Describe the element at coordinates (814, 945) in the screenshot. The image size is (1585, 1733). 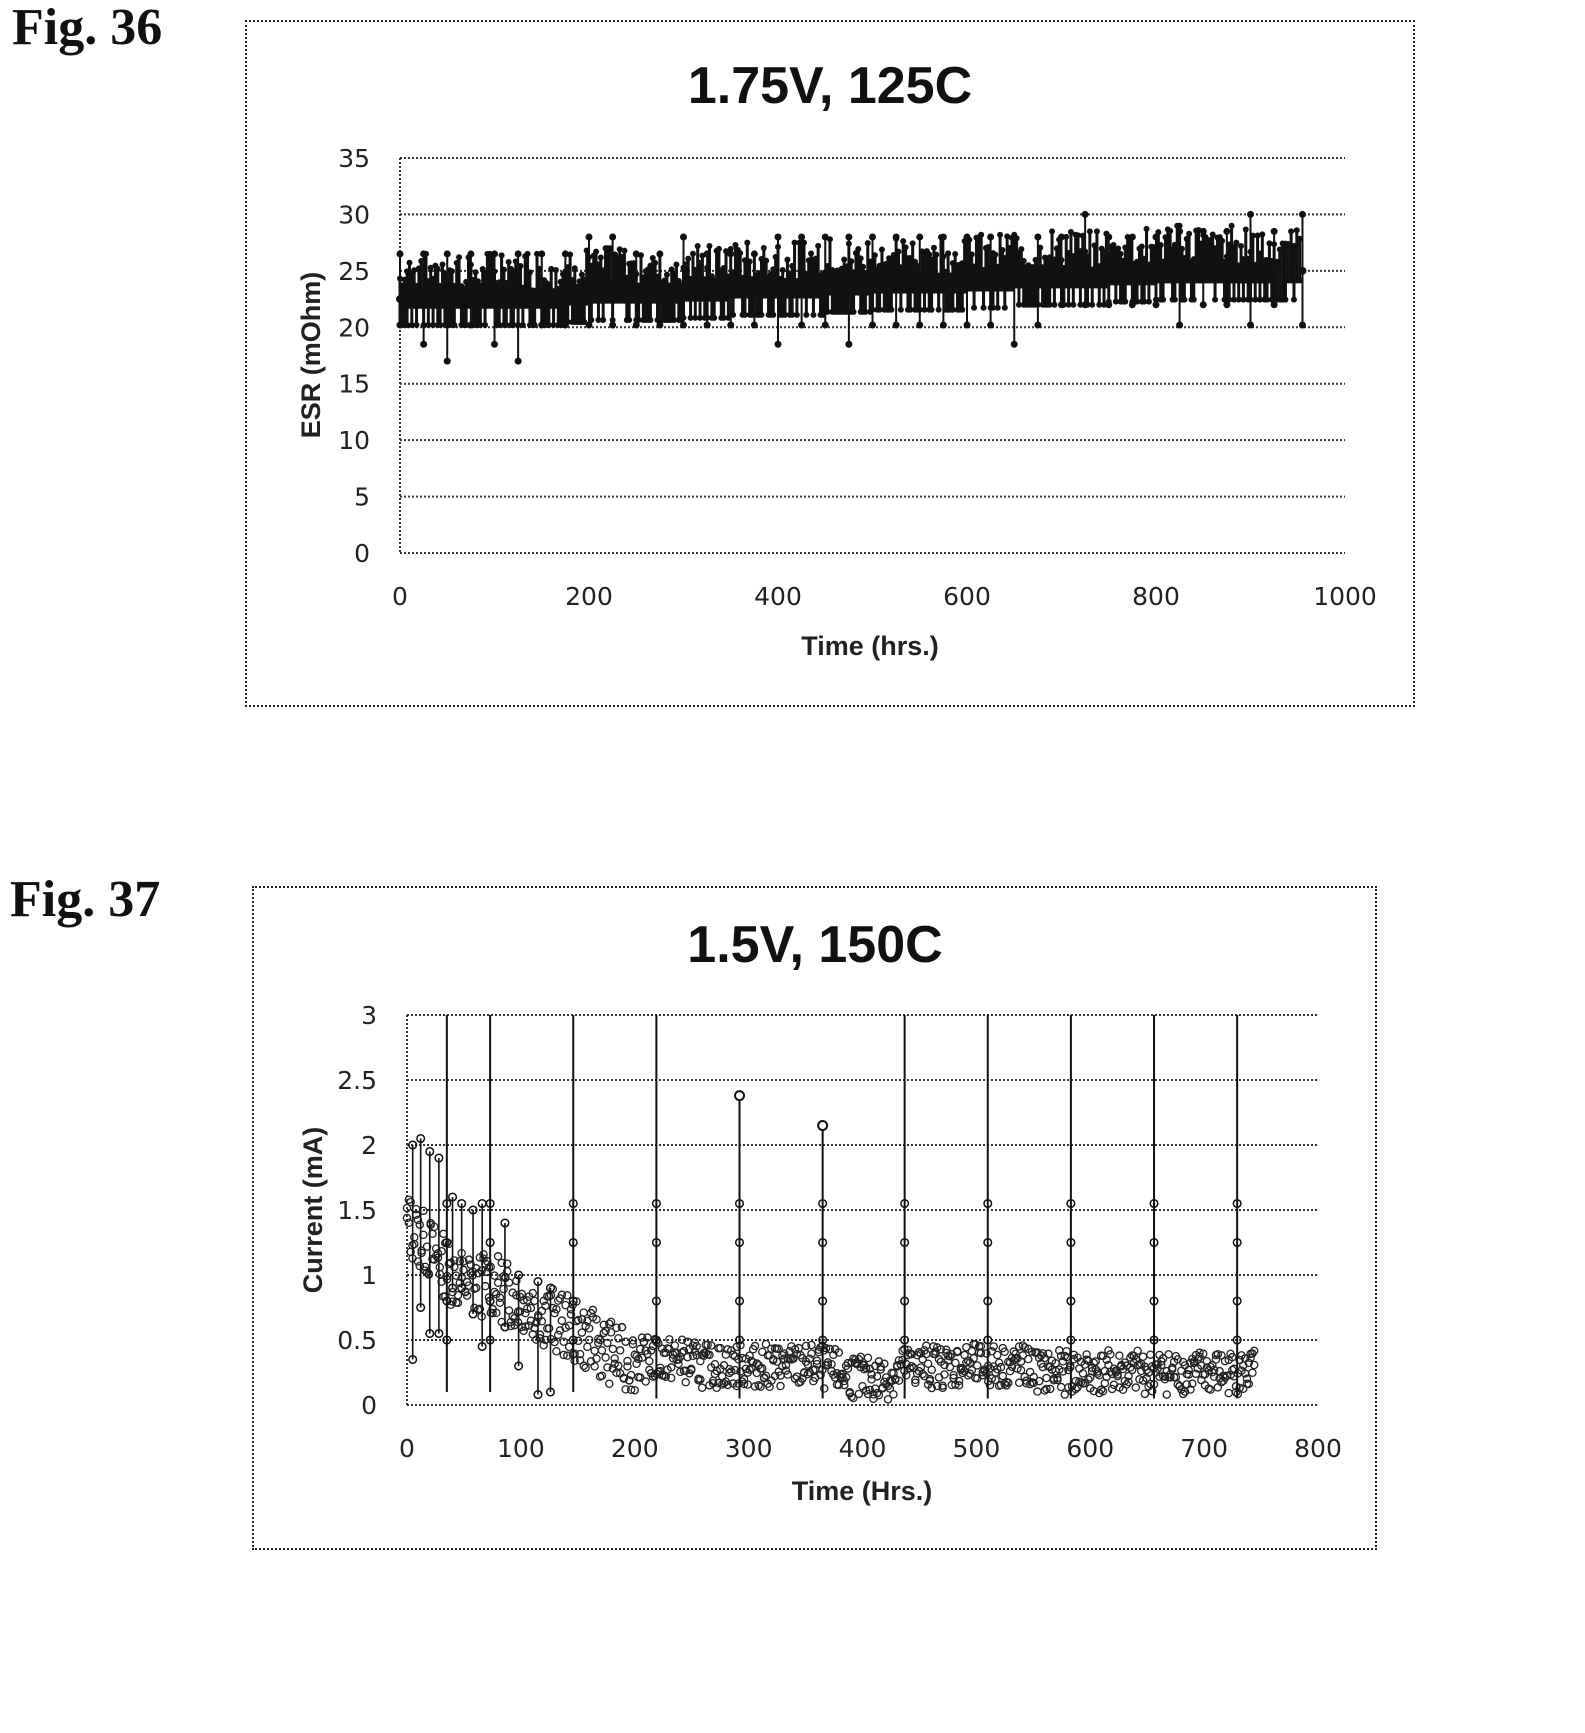
I see `chart-title: 1.5V, 150C` at that location.